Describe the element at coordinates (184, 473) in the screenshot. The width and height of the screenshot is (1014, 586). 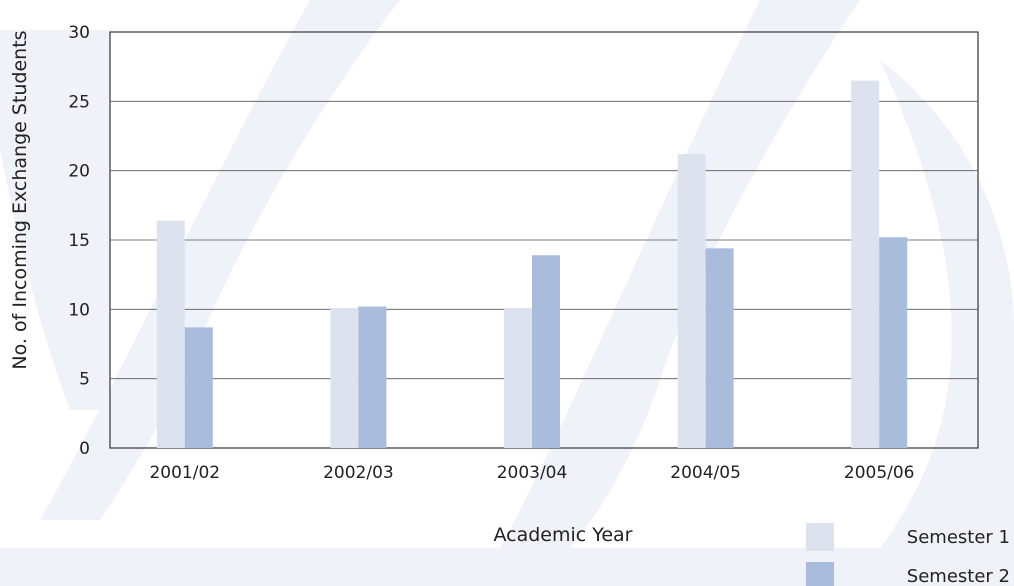
I see `x-tick-label: 2001/02` at that location.